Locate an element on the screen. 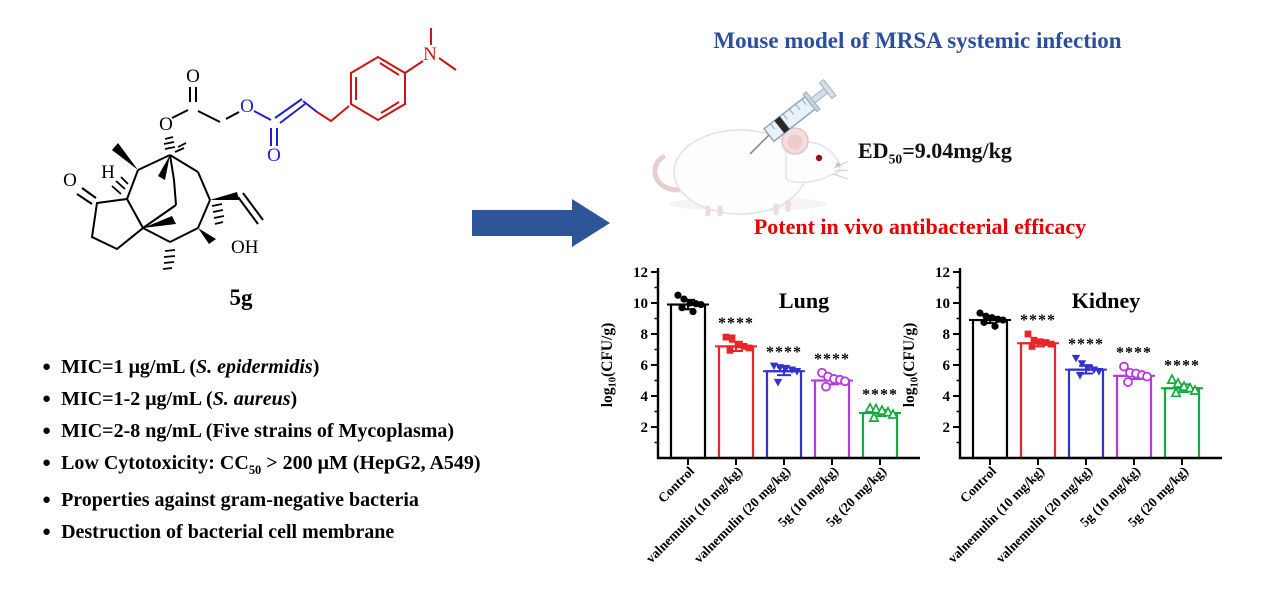 The image size is (1268, 612). mouse-whiskers is located at coordinates (841, 170).